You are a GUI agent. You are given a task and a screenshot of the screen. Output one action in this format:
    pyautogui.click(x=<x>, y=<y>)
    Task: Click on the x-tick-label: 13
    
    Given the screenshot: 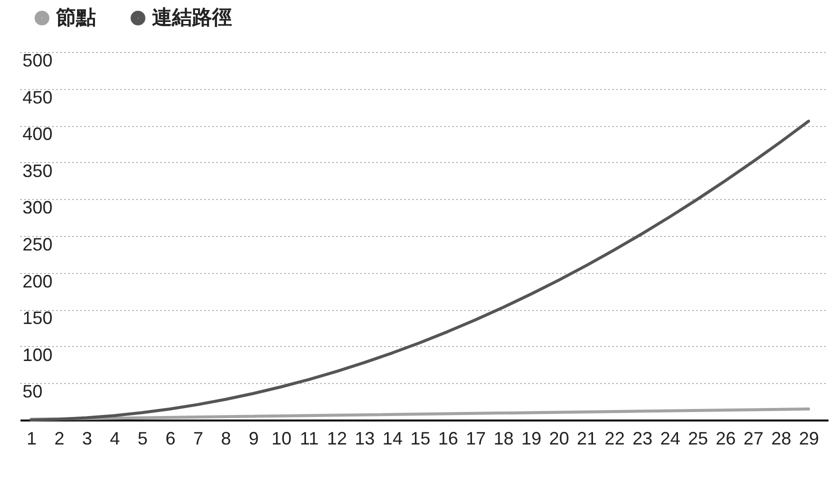 What is the action you would take?
    pyautogui.click(x=364, y=438)
    